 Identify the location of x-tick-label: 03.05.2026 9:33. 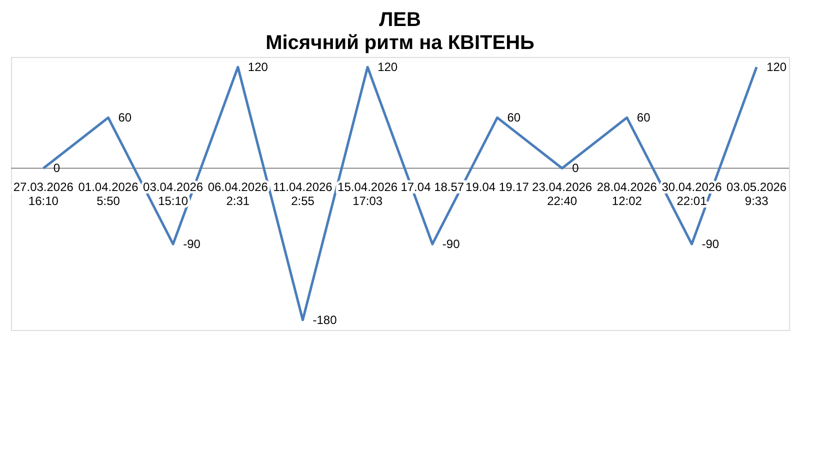
(756, 194).